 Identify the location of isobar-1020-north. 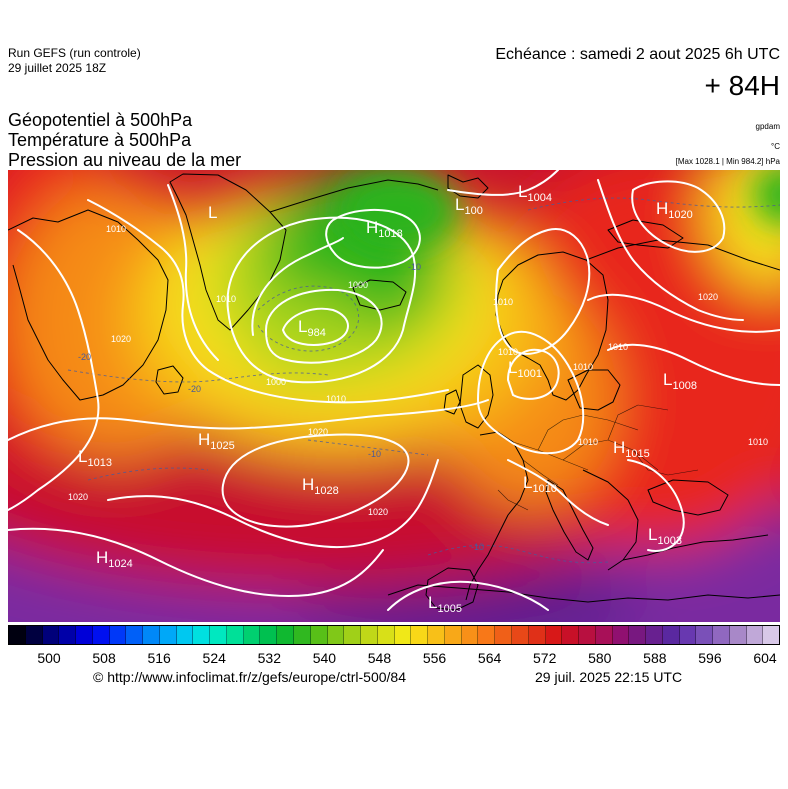
(54, 370).